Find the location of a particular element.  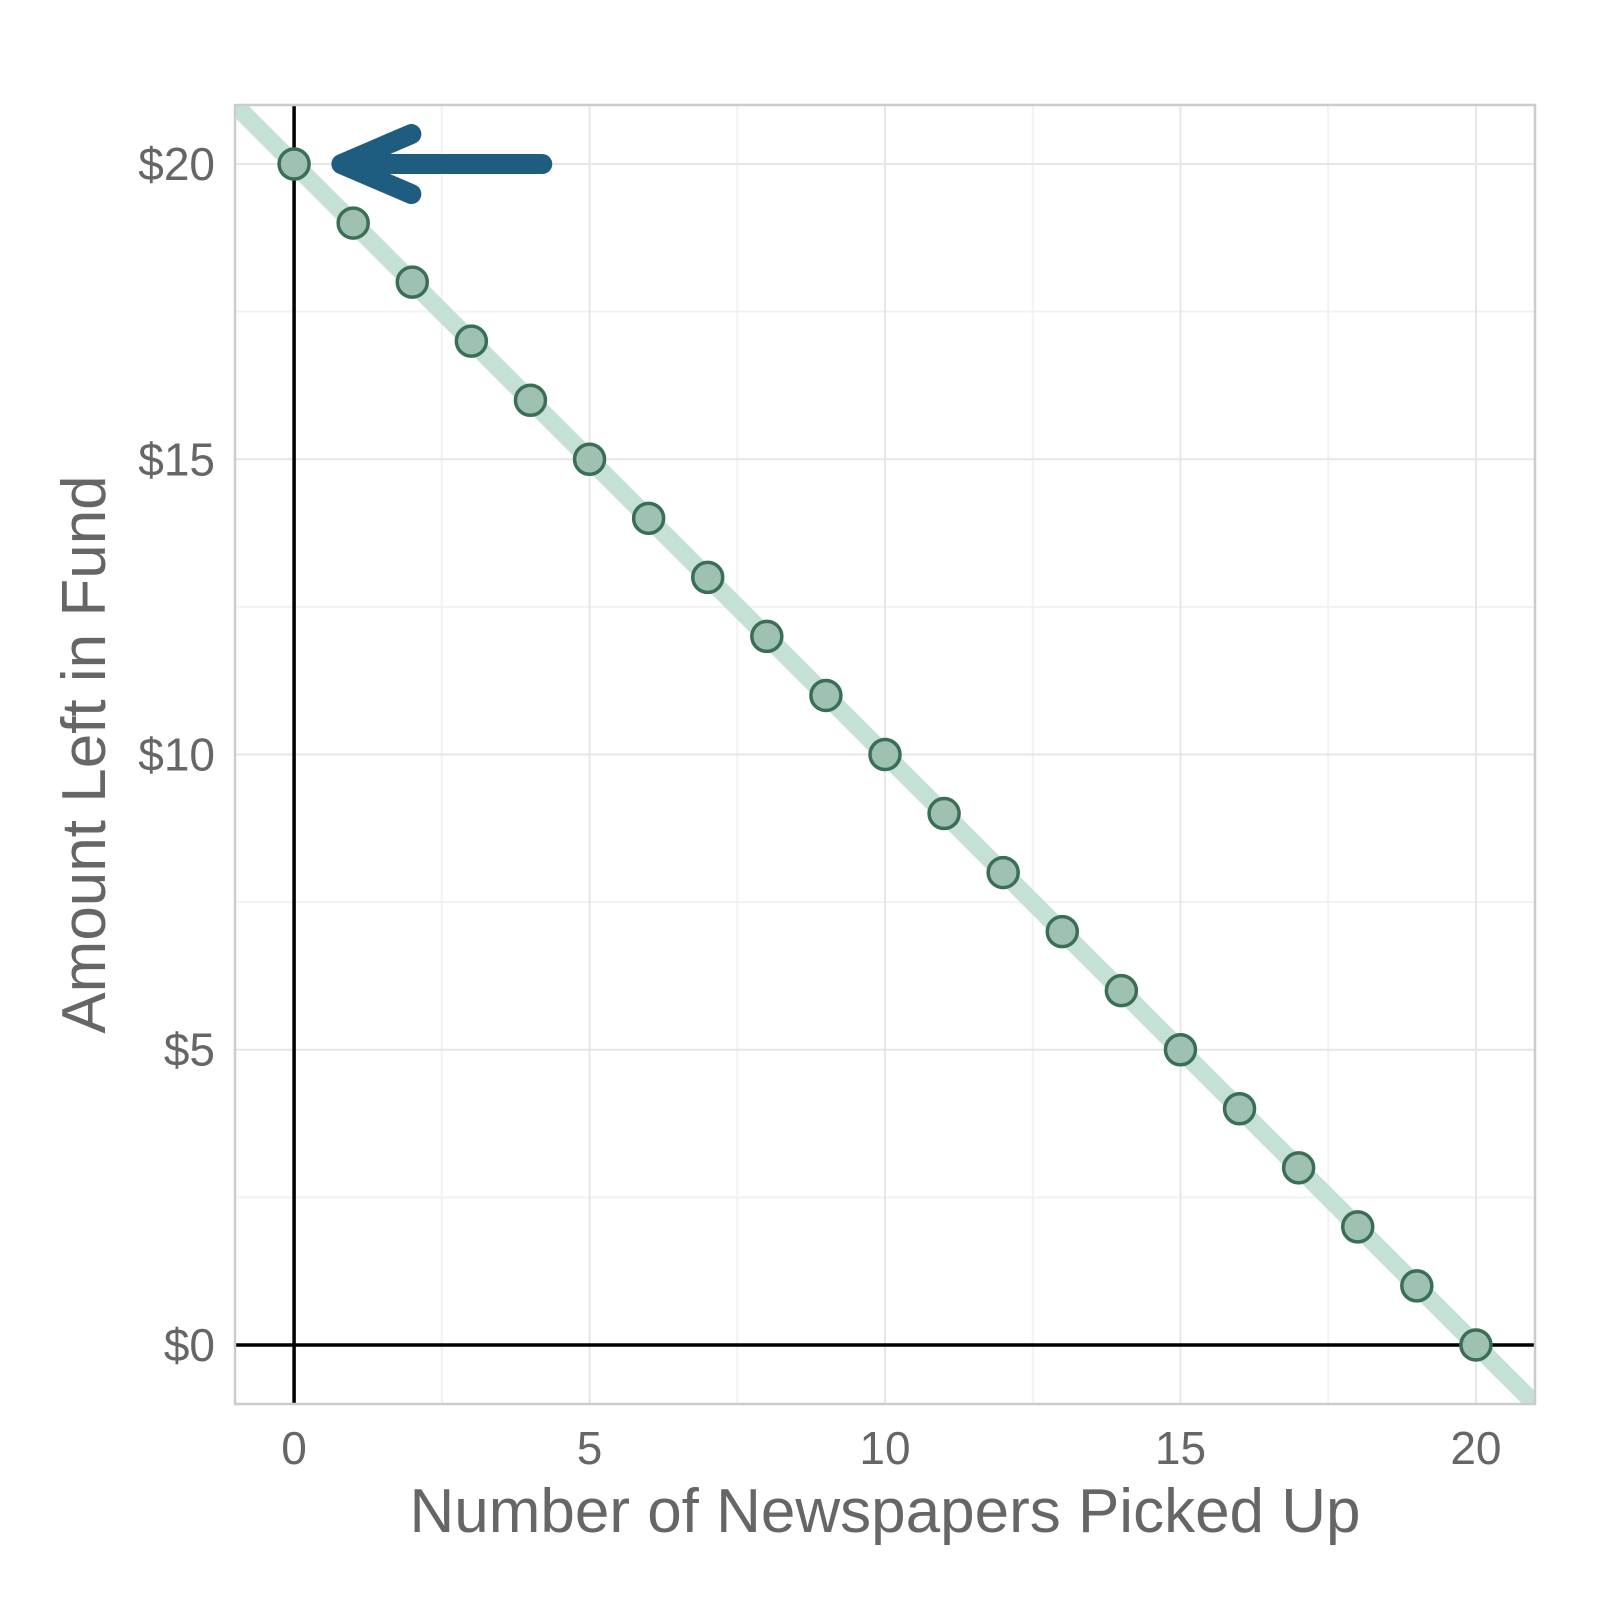

x-axis-title: Number of Newspapers Picked Up is located at coordinates (884, 1511).